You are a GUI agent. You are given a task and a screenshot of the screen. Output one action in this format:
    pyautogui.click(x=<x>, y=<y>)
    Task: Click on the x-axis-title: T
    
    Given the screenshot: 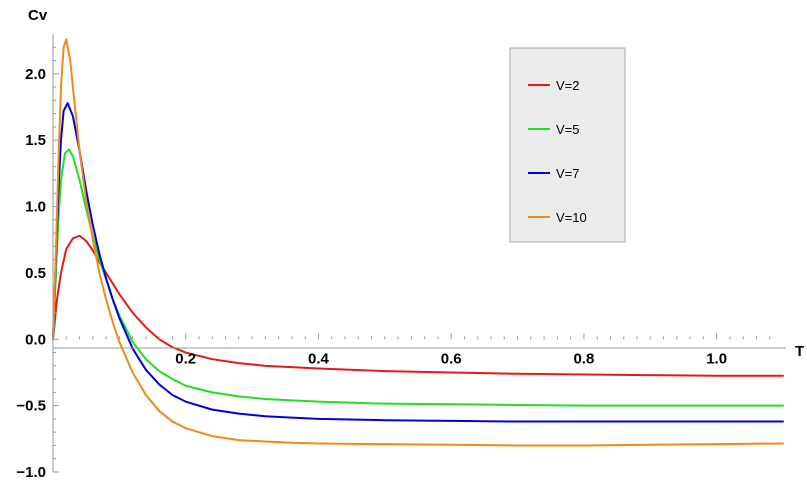 What is the action you would take?
    pyautogui.click(x=799, y=351)
    